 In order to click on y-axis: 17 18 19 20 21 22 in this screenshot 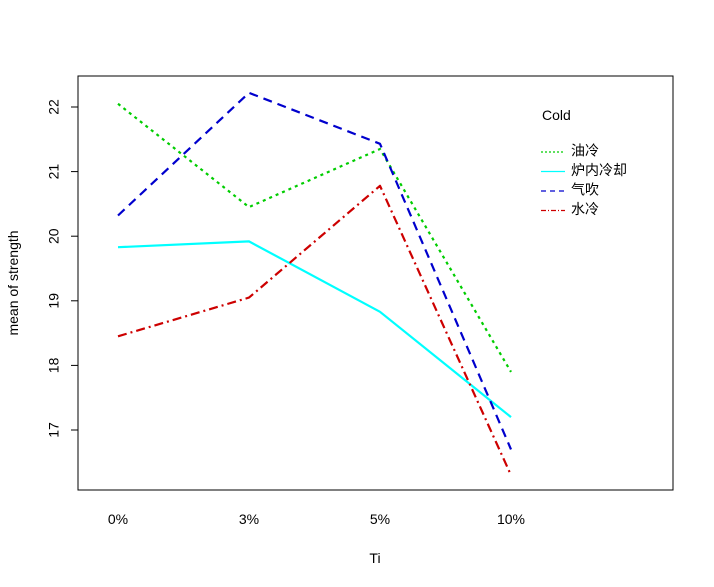, I will do `click(62, 268)`.